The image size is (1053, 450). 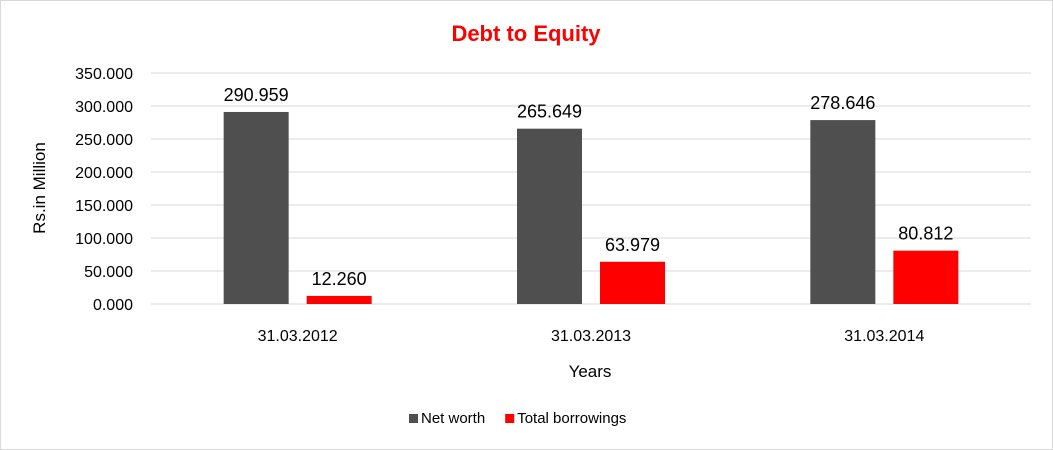 I want to click on x-tick-label: 31.03.2013, so click(x=591, y=336).